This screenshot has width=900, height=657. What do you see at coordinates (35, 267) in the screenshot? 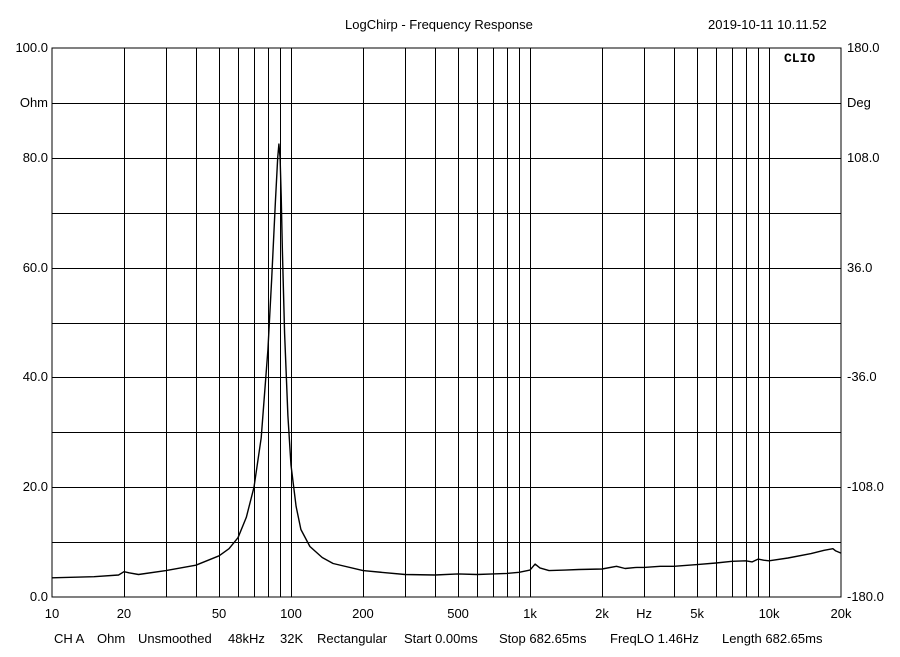
I see `y-left-tick-label: 60.0` at bounding box center [35, 267].